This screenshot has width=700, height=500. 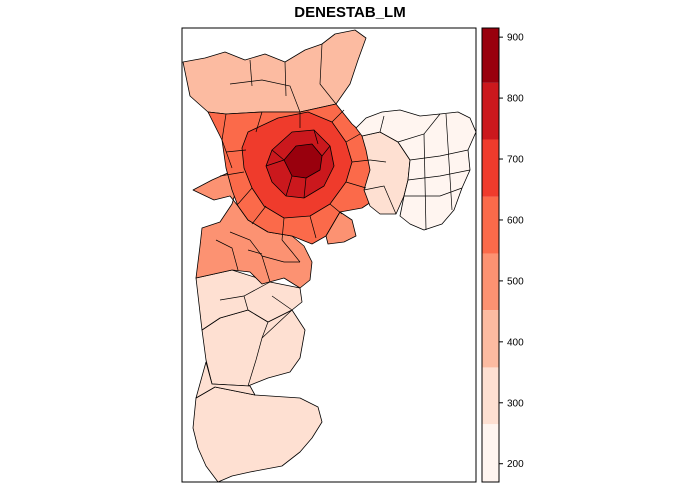 What do you see at coordinates (515, 99) in the screenshot?
I see `legend-tick-label: 800` at bounding box center [515, 99].